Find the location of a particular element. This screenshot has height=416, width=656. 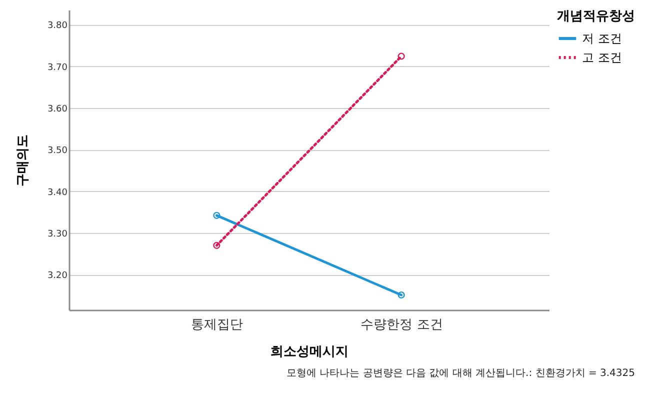

x-tick-label: 수량한정 조건 is located at coordinates (401, 325).